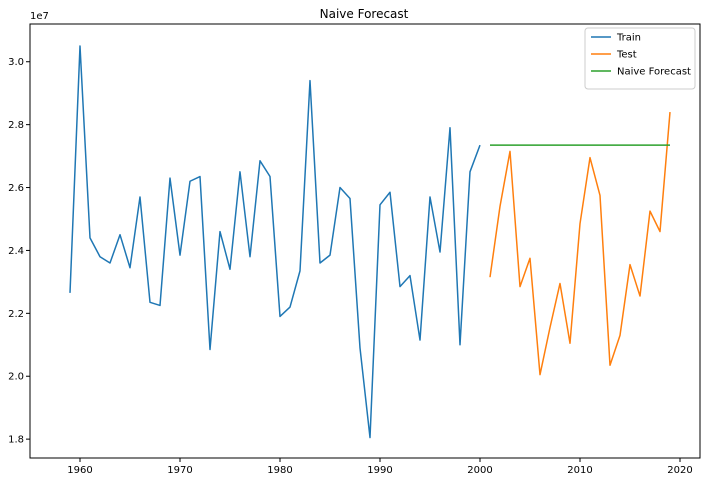  Describe the element at coordinates (679, 470) in the screenshot. I see `x-tick-label: 2020` at that location.